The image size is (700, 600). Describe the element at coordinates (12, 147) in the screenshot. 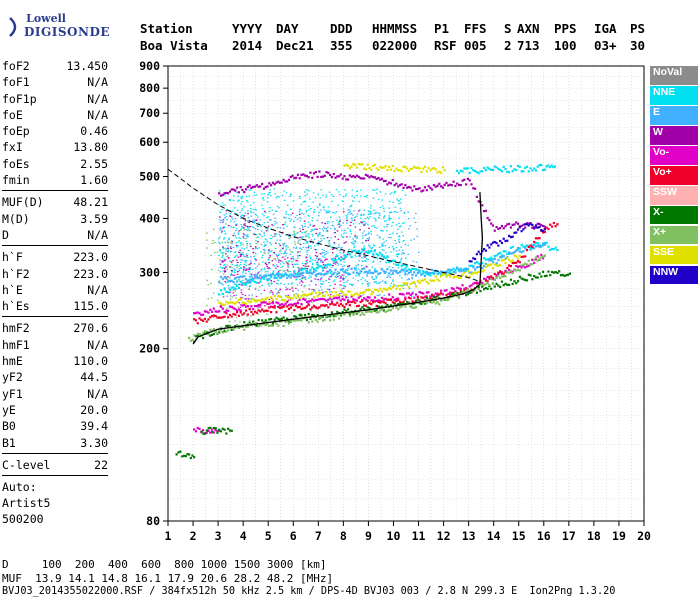

I see `param-name: fxI` at that location.